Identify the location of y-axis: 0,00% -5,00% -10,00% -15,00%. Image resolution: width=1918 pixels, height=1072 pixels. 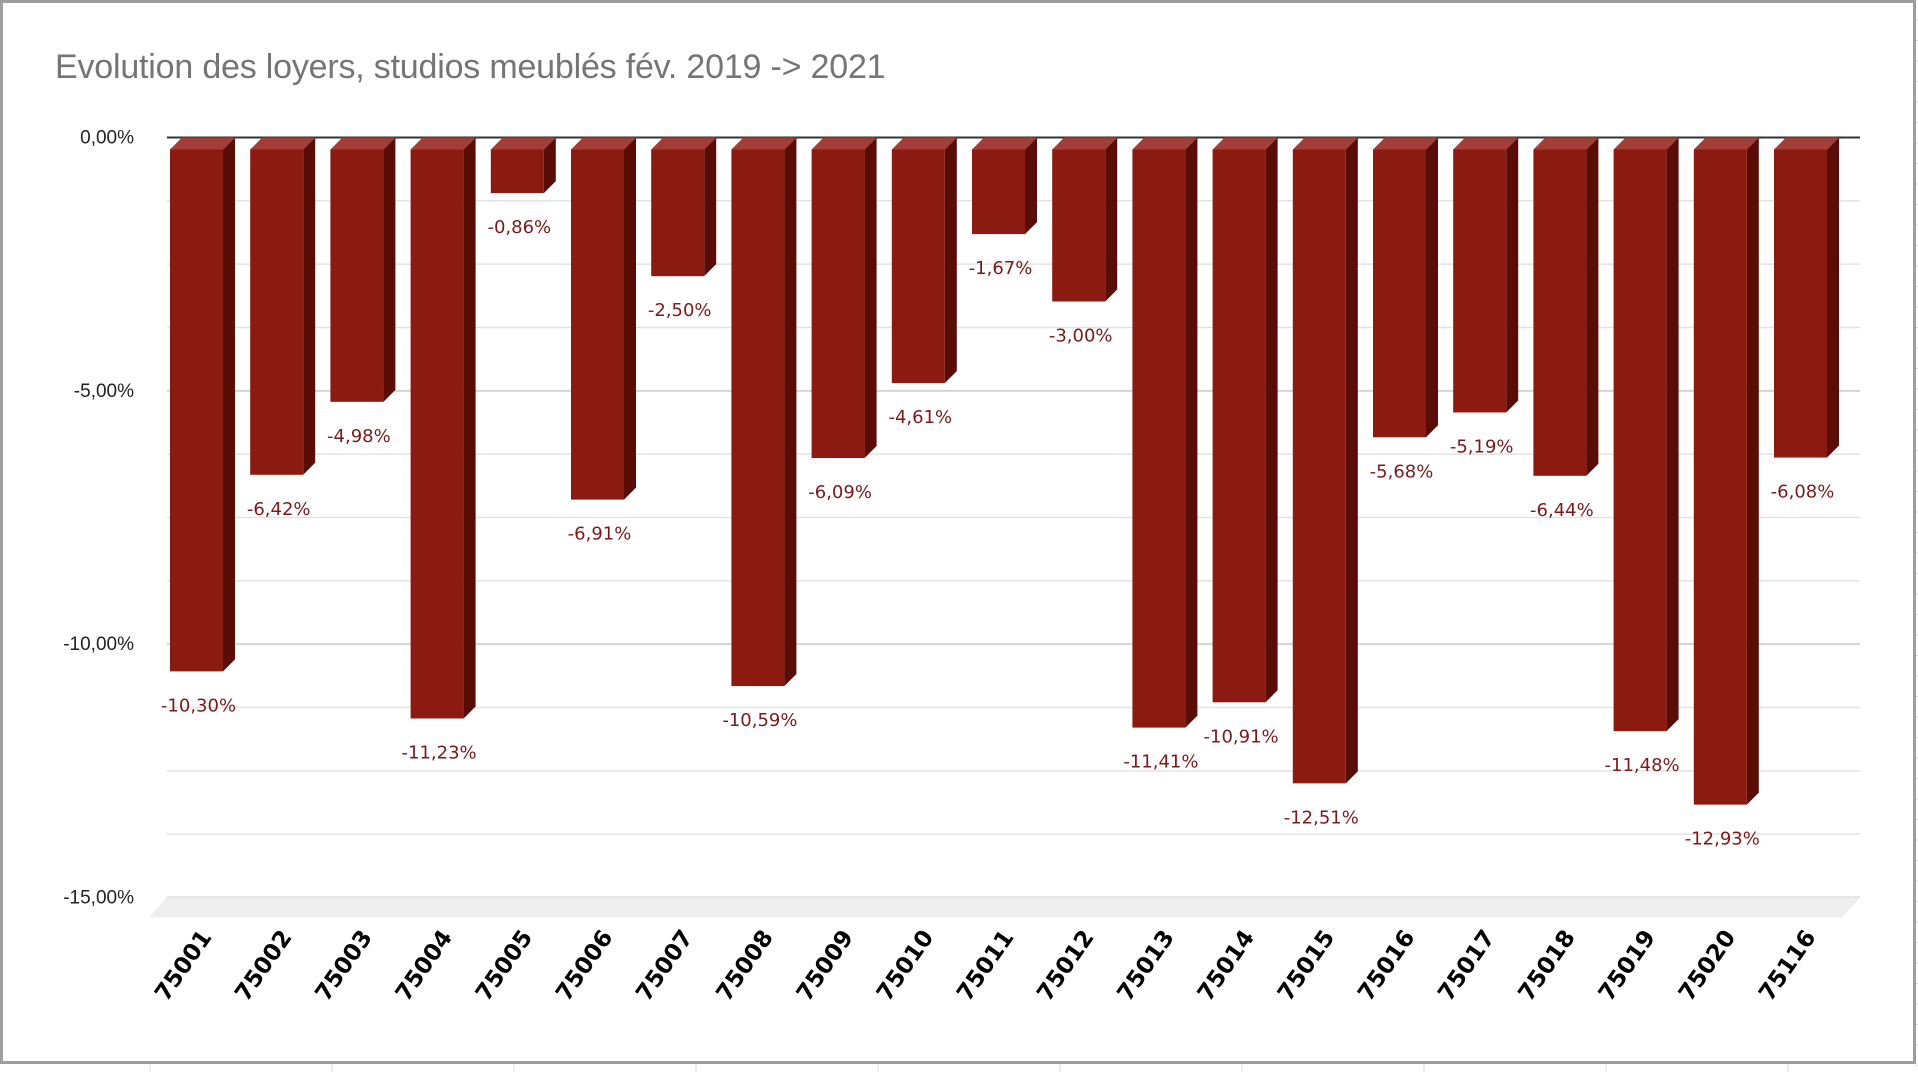
(98, 518).